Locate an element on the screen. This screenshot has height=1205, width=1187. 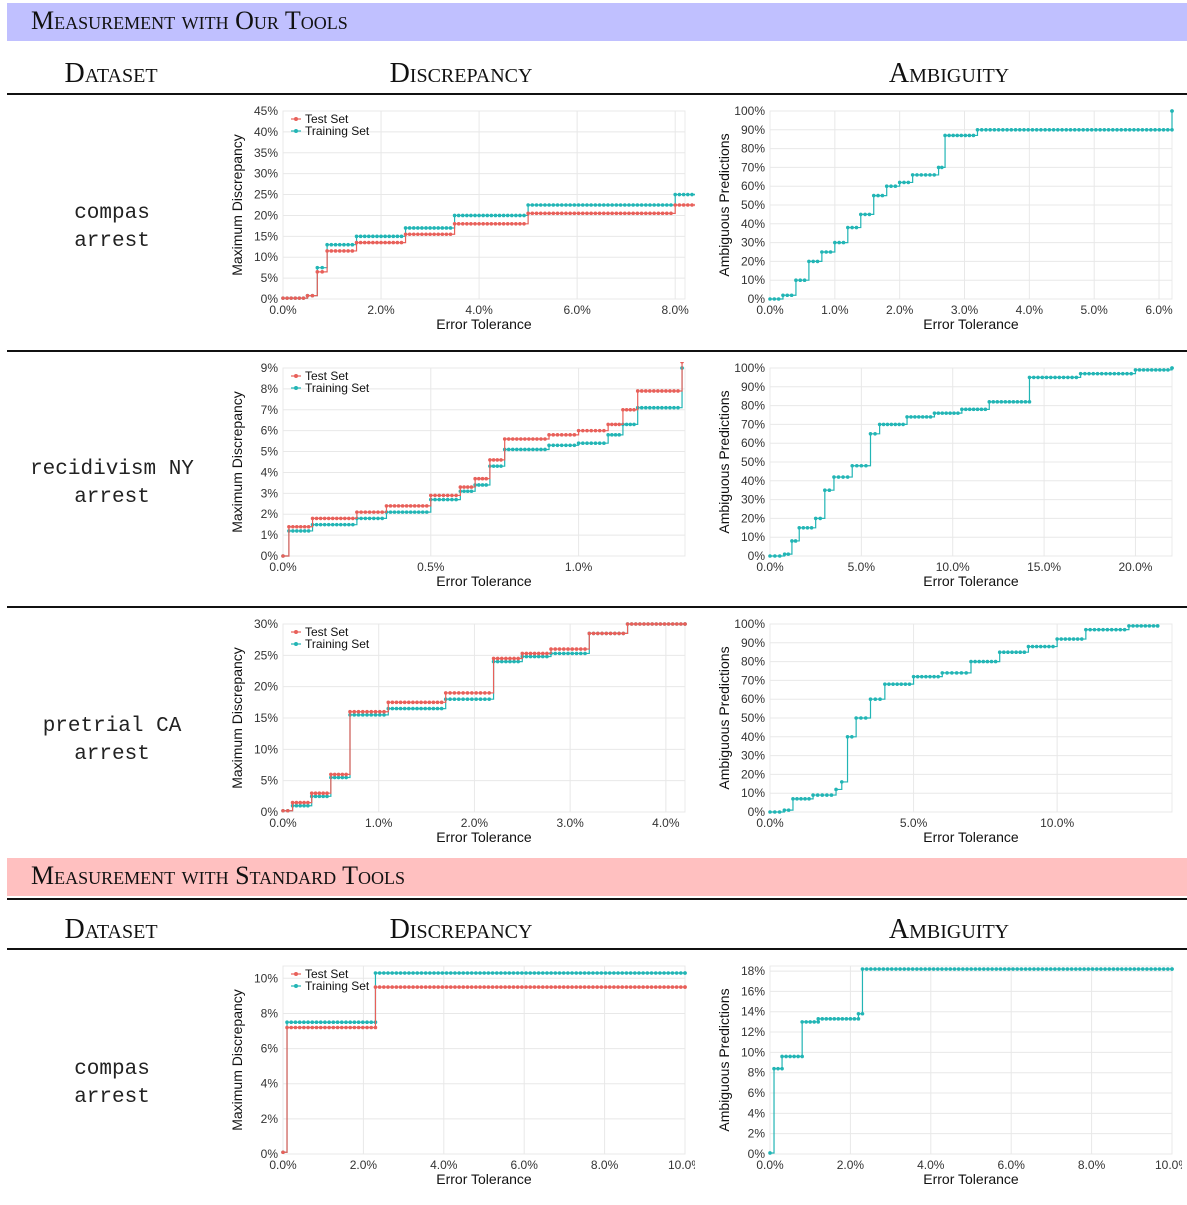
x-axis-label: Error Tolerance is located at coordinates (971, 837).